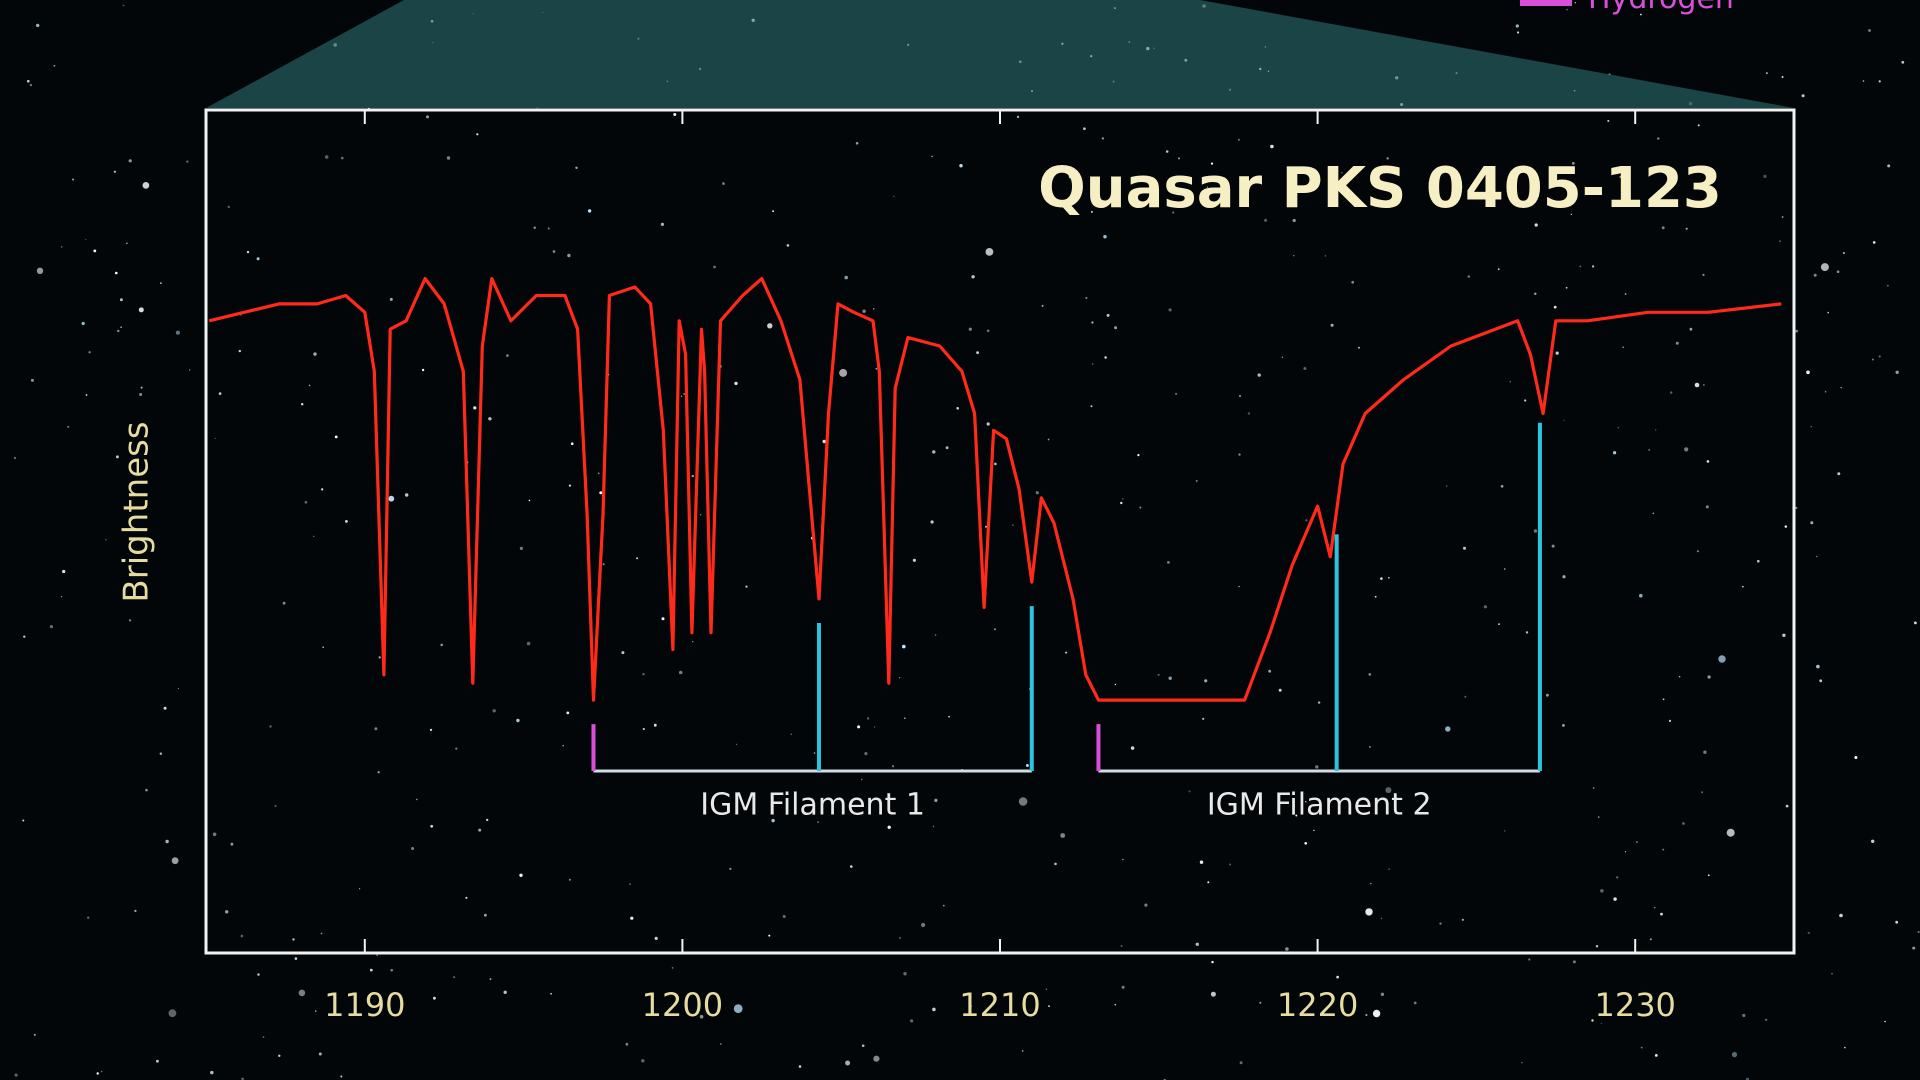 The width and height of the screenshot is (1920, 1080). I want to click on legend-label: Hydrogen, so click(1661, 8).